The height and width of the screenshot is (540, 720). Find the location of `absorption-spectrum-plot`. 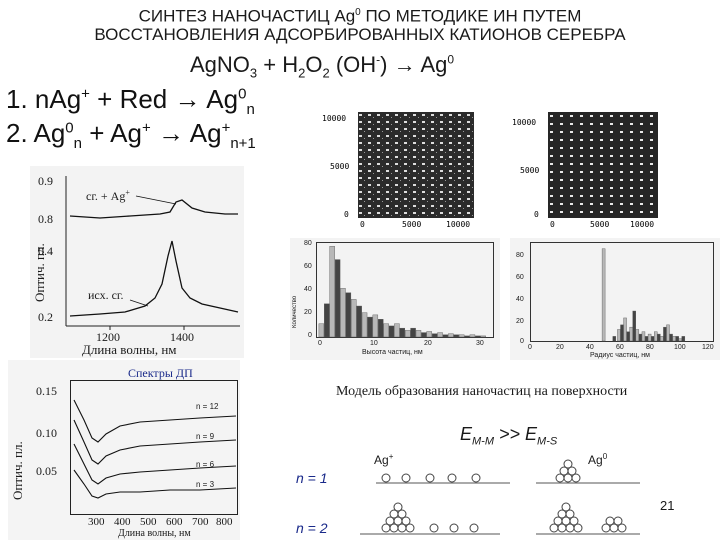

absorption-spectrum-plot is located at coordinates (152, 253).